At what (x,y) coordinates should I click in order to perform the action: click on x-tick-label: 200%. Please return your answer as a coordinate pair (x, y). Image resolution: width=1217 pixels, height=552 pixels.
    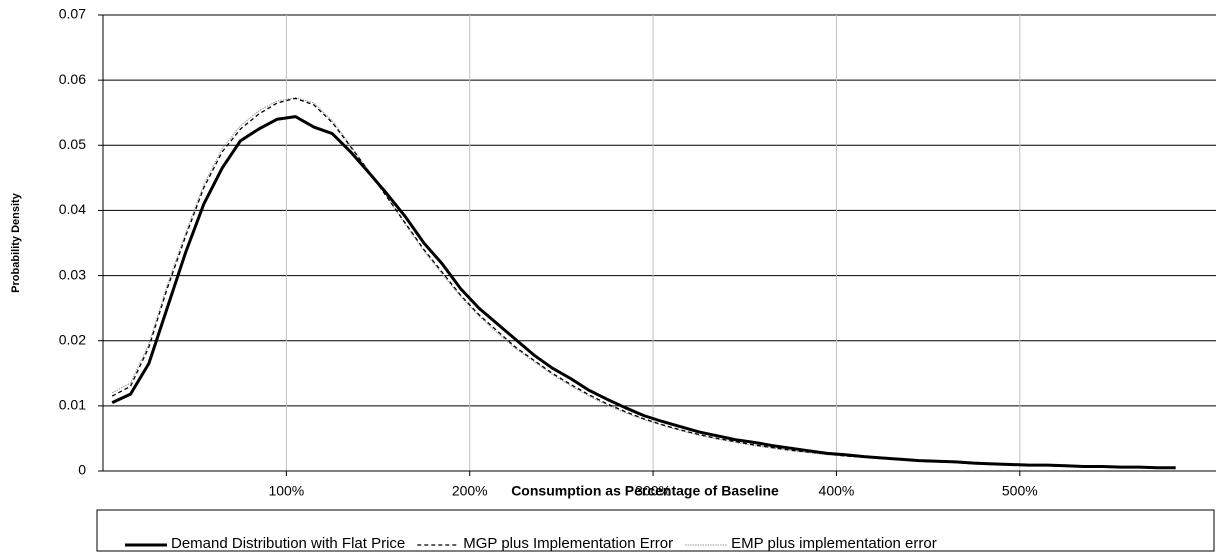
    Looking at the image, I should click on (470, 491).